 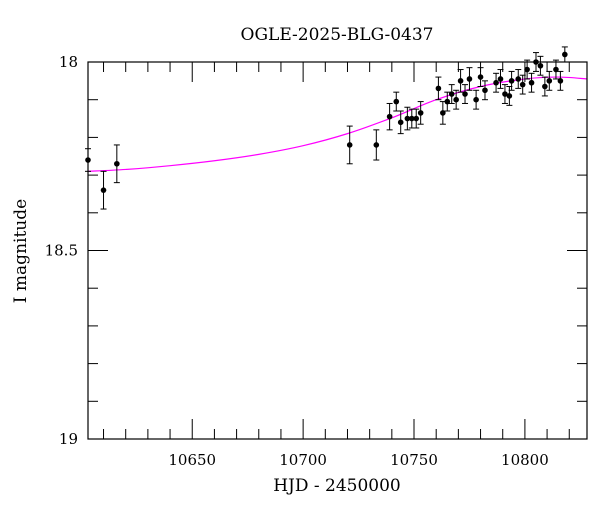 I want to click on chart-title: OGLE-2025-BLG-0437, so click(x=337, y=35).